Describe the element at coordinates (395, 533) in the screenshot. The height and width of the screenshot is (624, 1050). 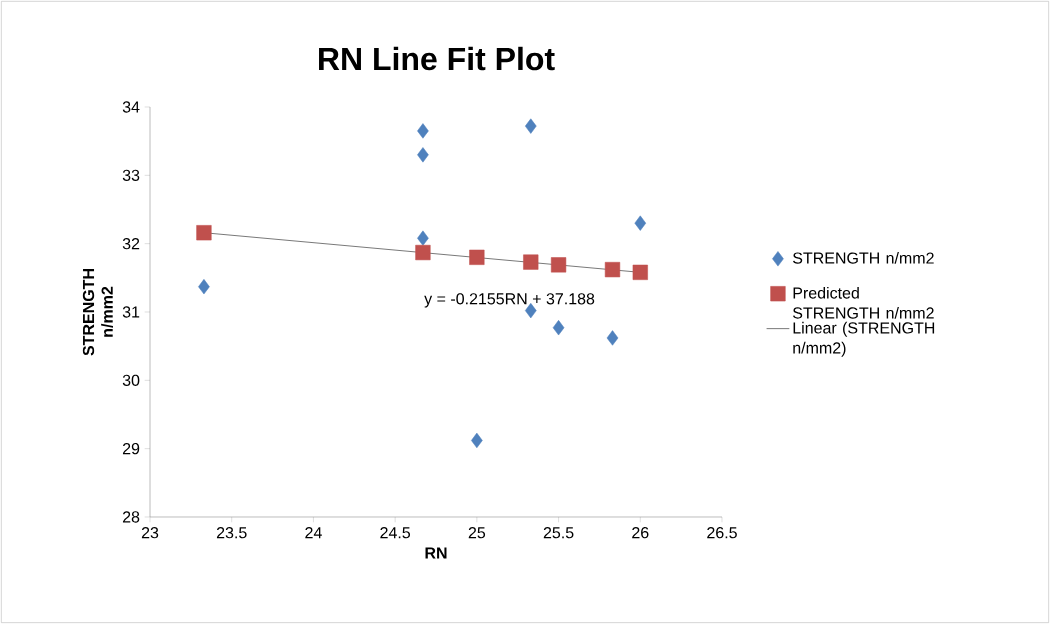
I see `x-tick-label: 24.5` at that location.